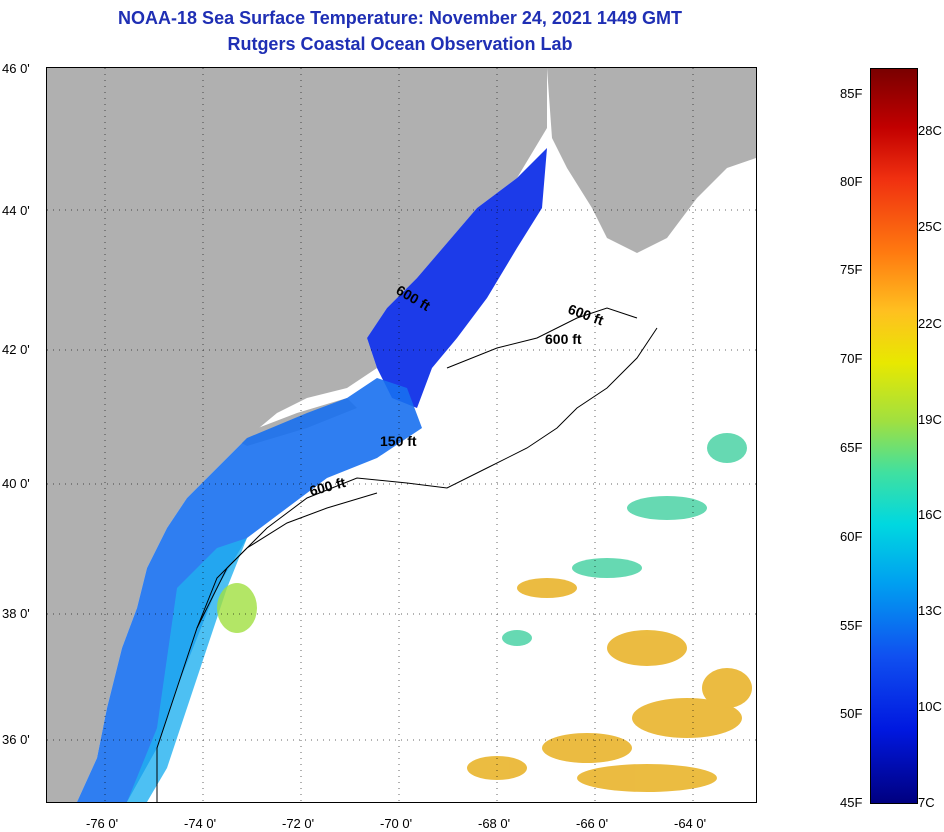  Describe the element at coordinates (930, 323) in the screenshot. I see `colorbar-label-22c: 22C` at that location.